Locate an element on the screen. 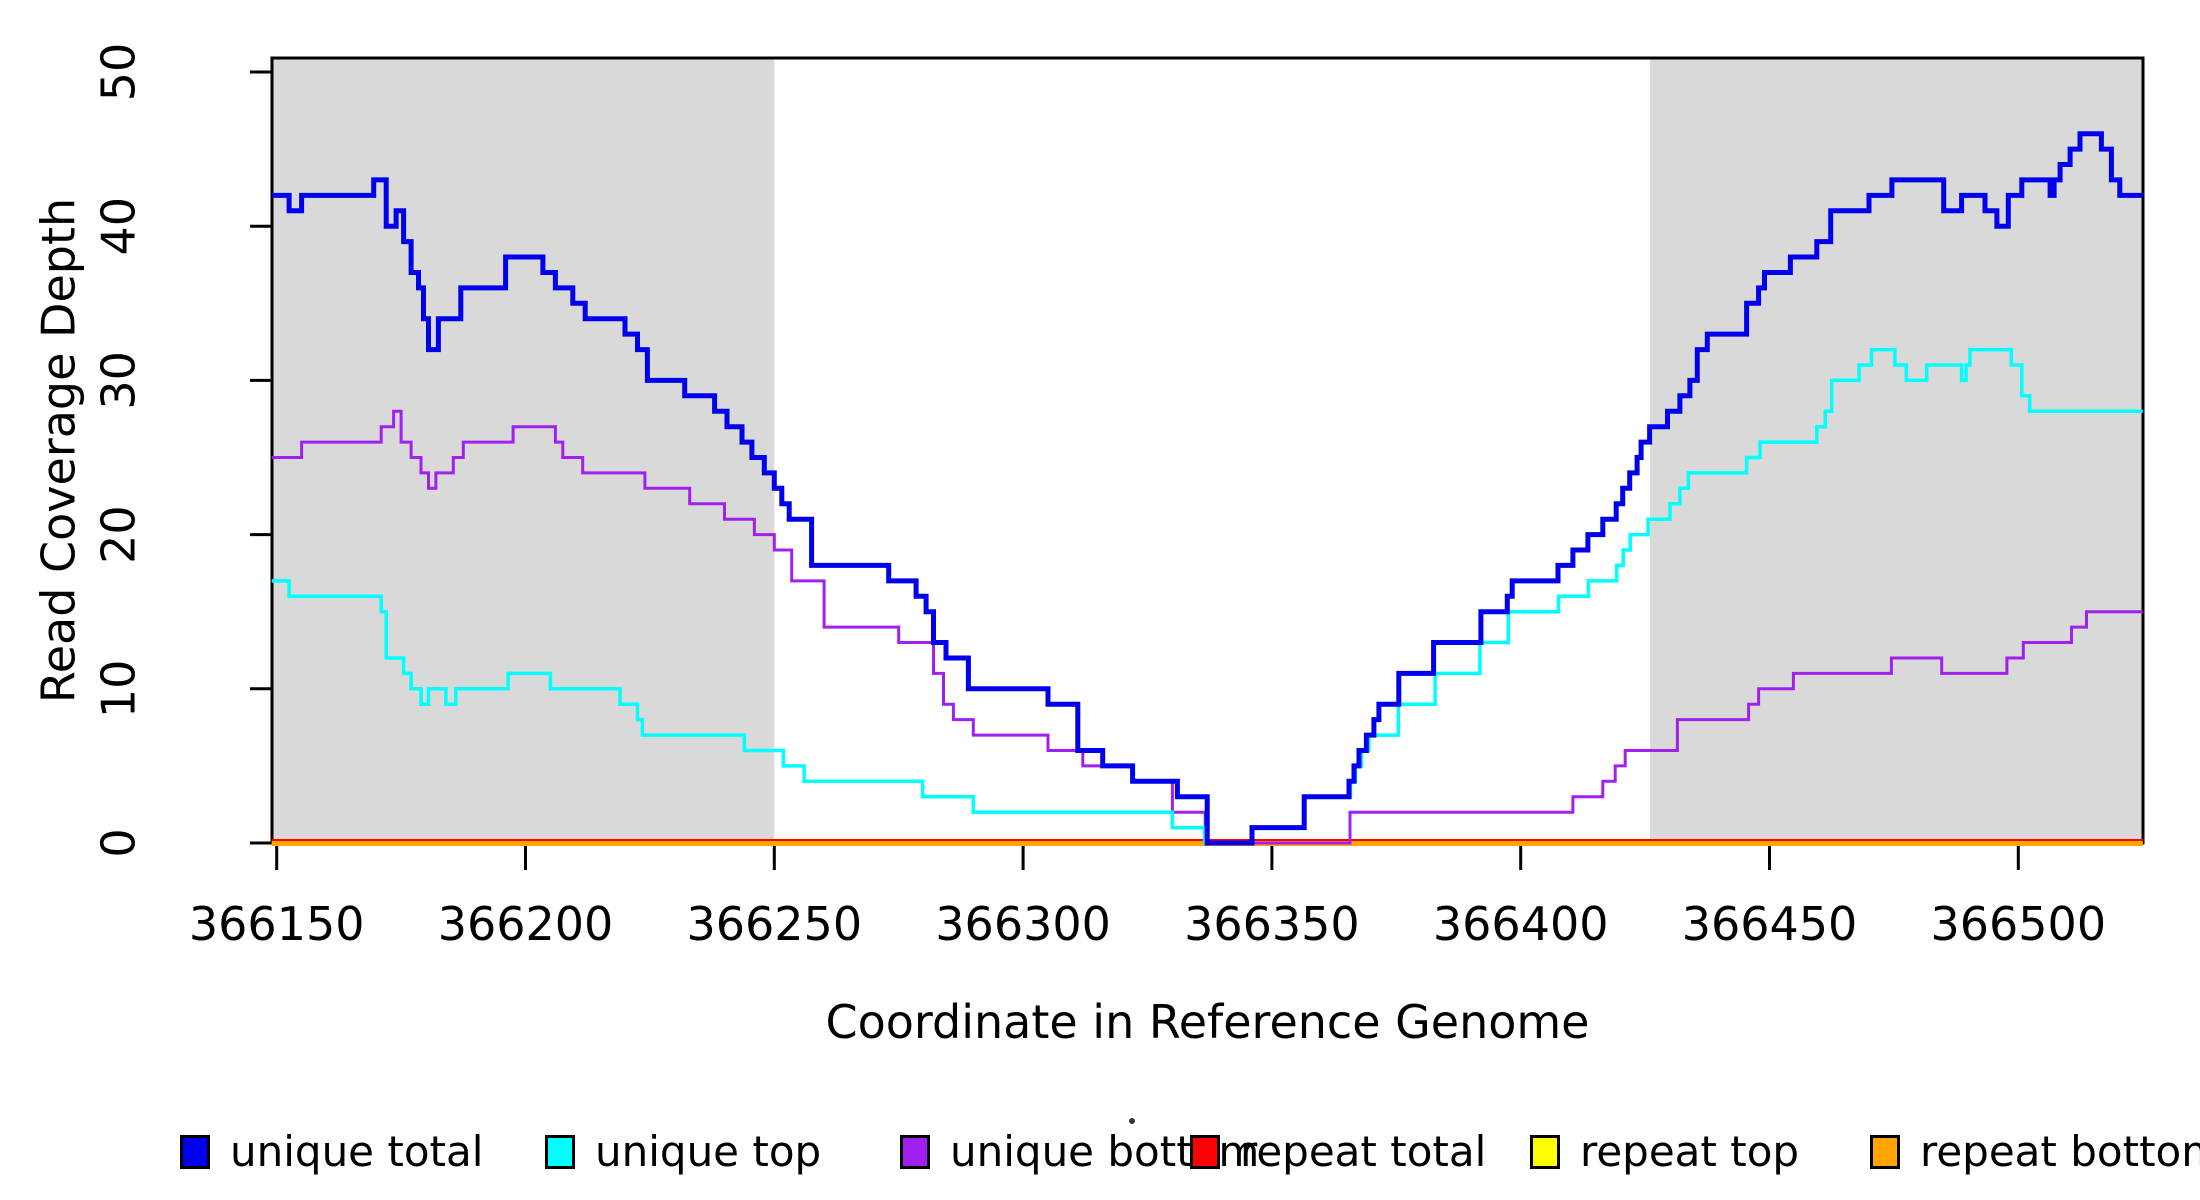 The width and height of the screenshot is (2200, 1200). legend-label: unique top is located at coordinates (708, 1151).